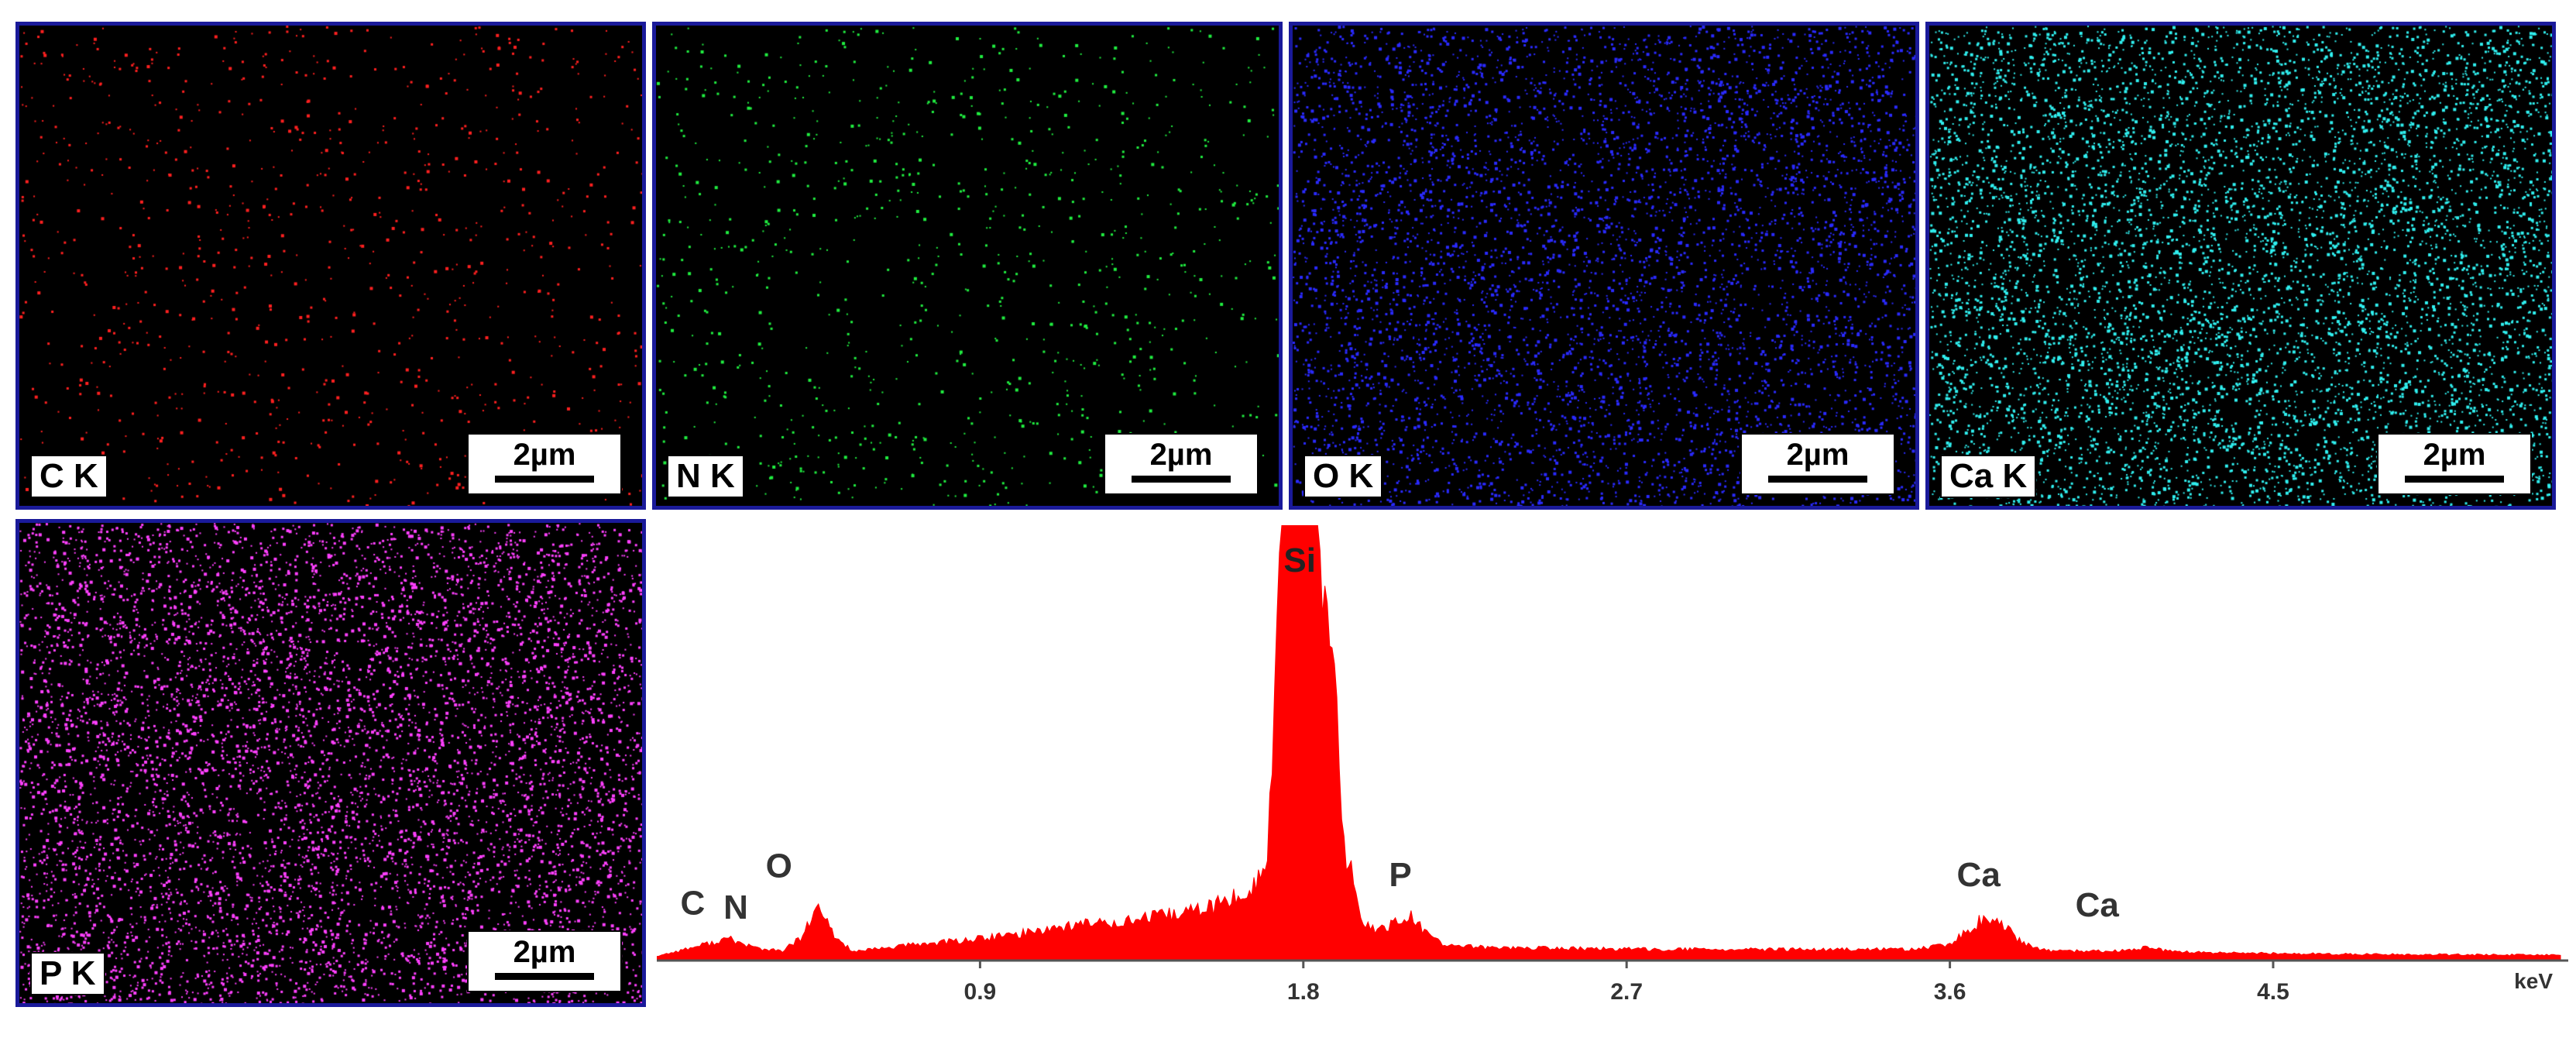 The width and height of the screenshot is (2576, 1038). Describe the element at coordinates (705, 476) in the screenshot. I see `map-label: N K` at that location.